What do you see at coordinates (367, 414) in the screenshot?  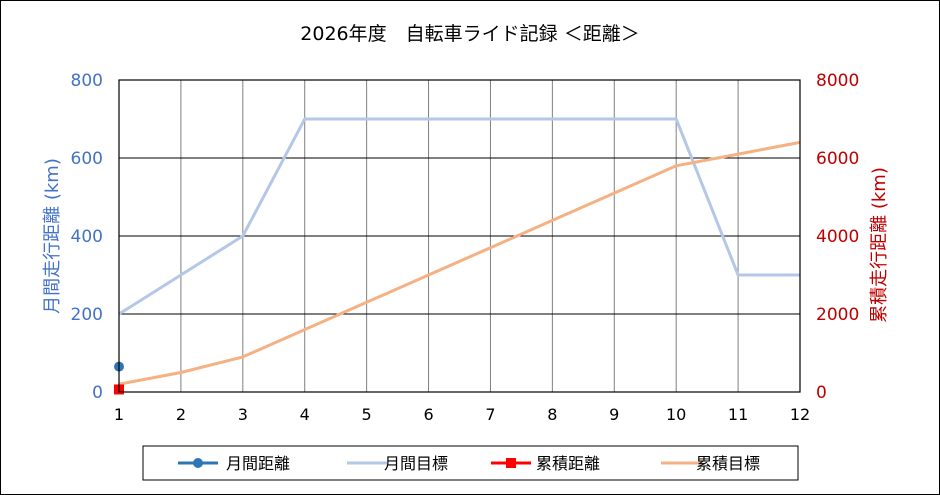 I see `x-tick-label: 5` at bounding box center [367, 414].